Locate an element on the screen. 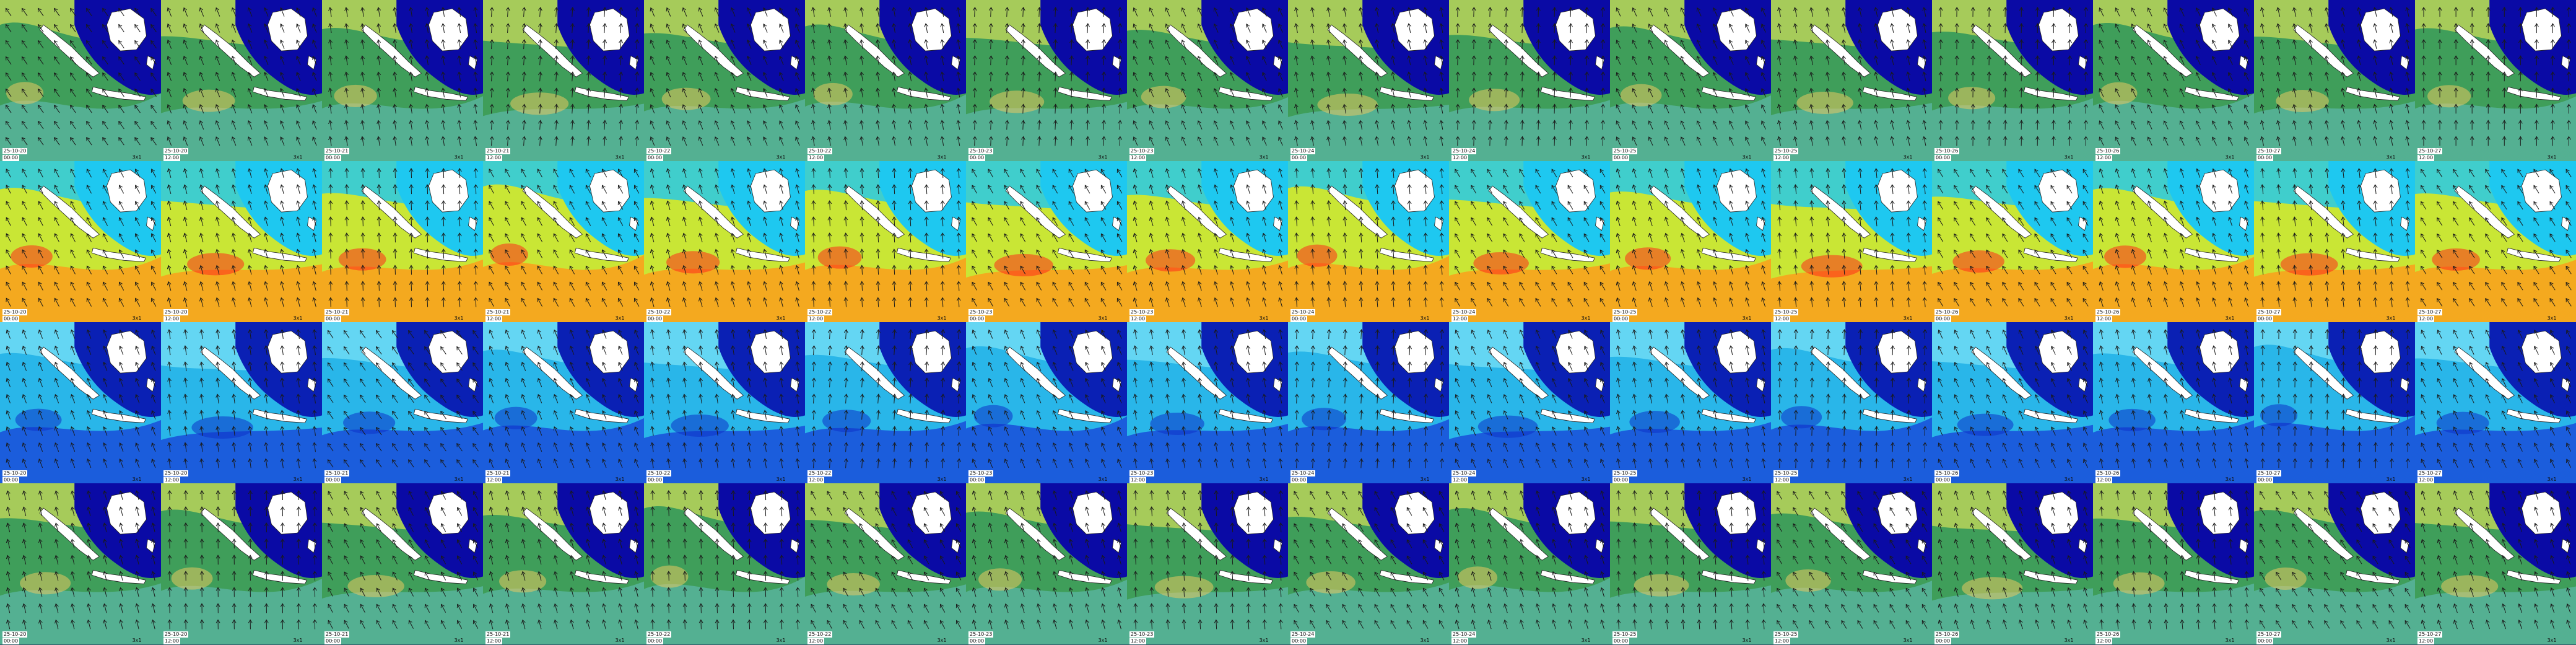 The height and width of the screenshot is (645, 2576). frame-date-label: 25-10-25 is located at coordinates (1625, 473).